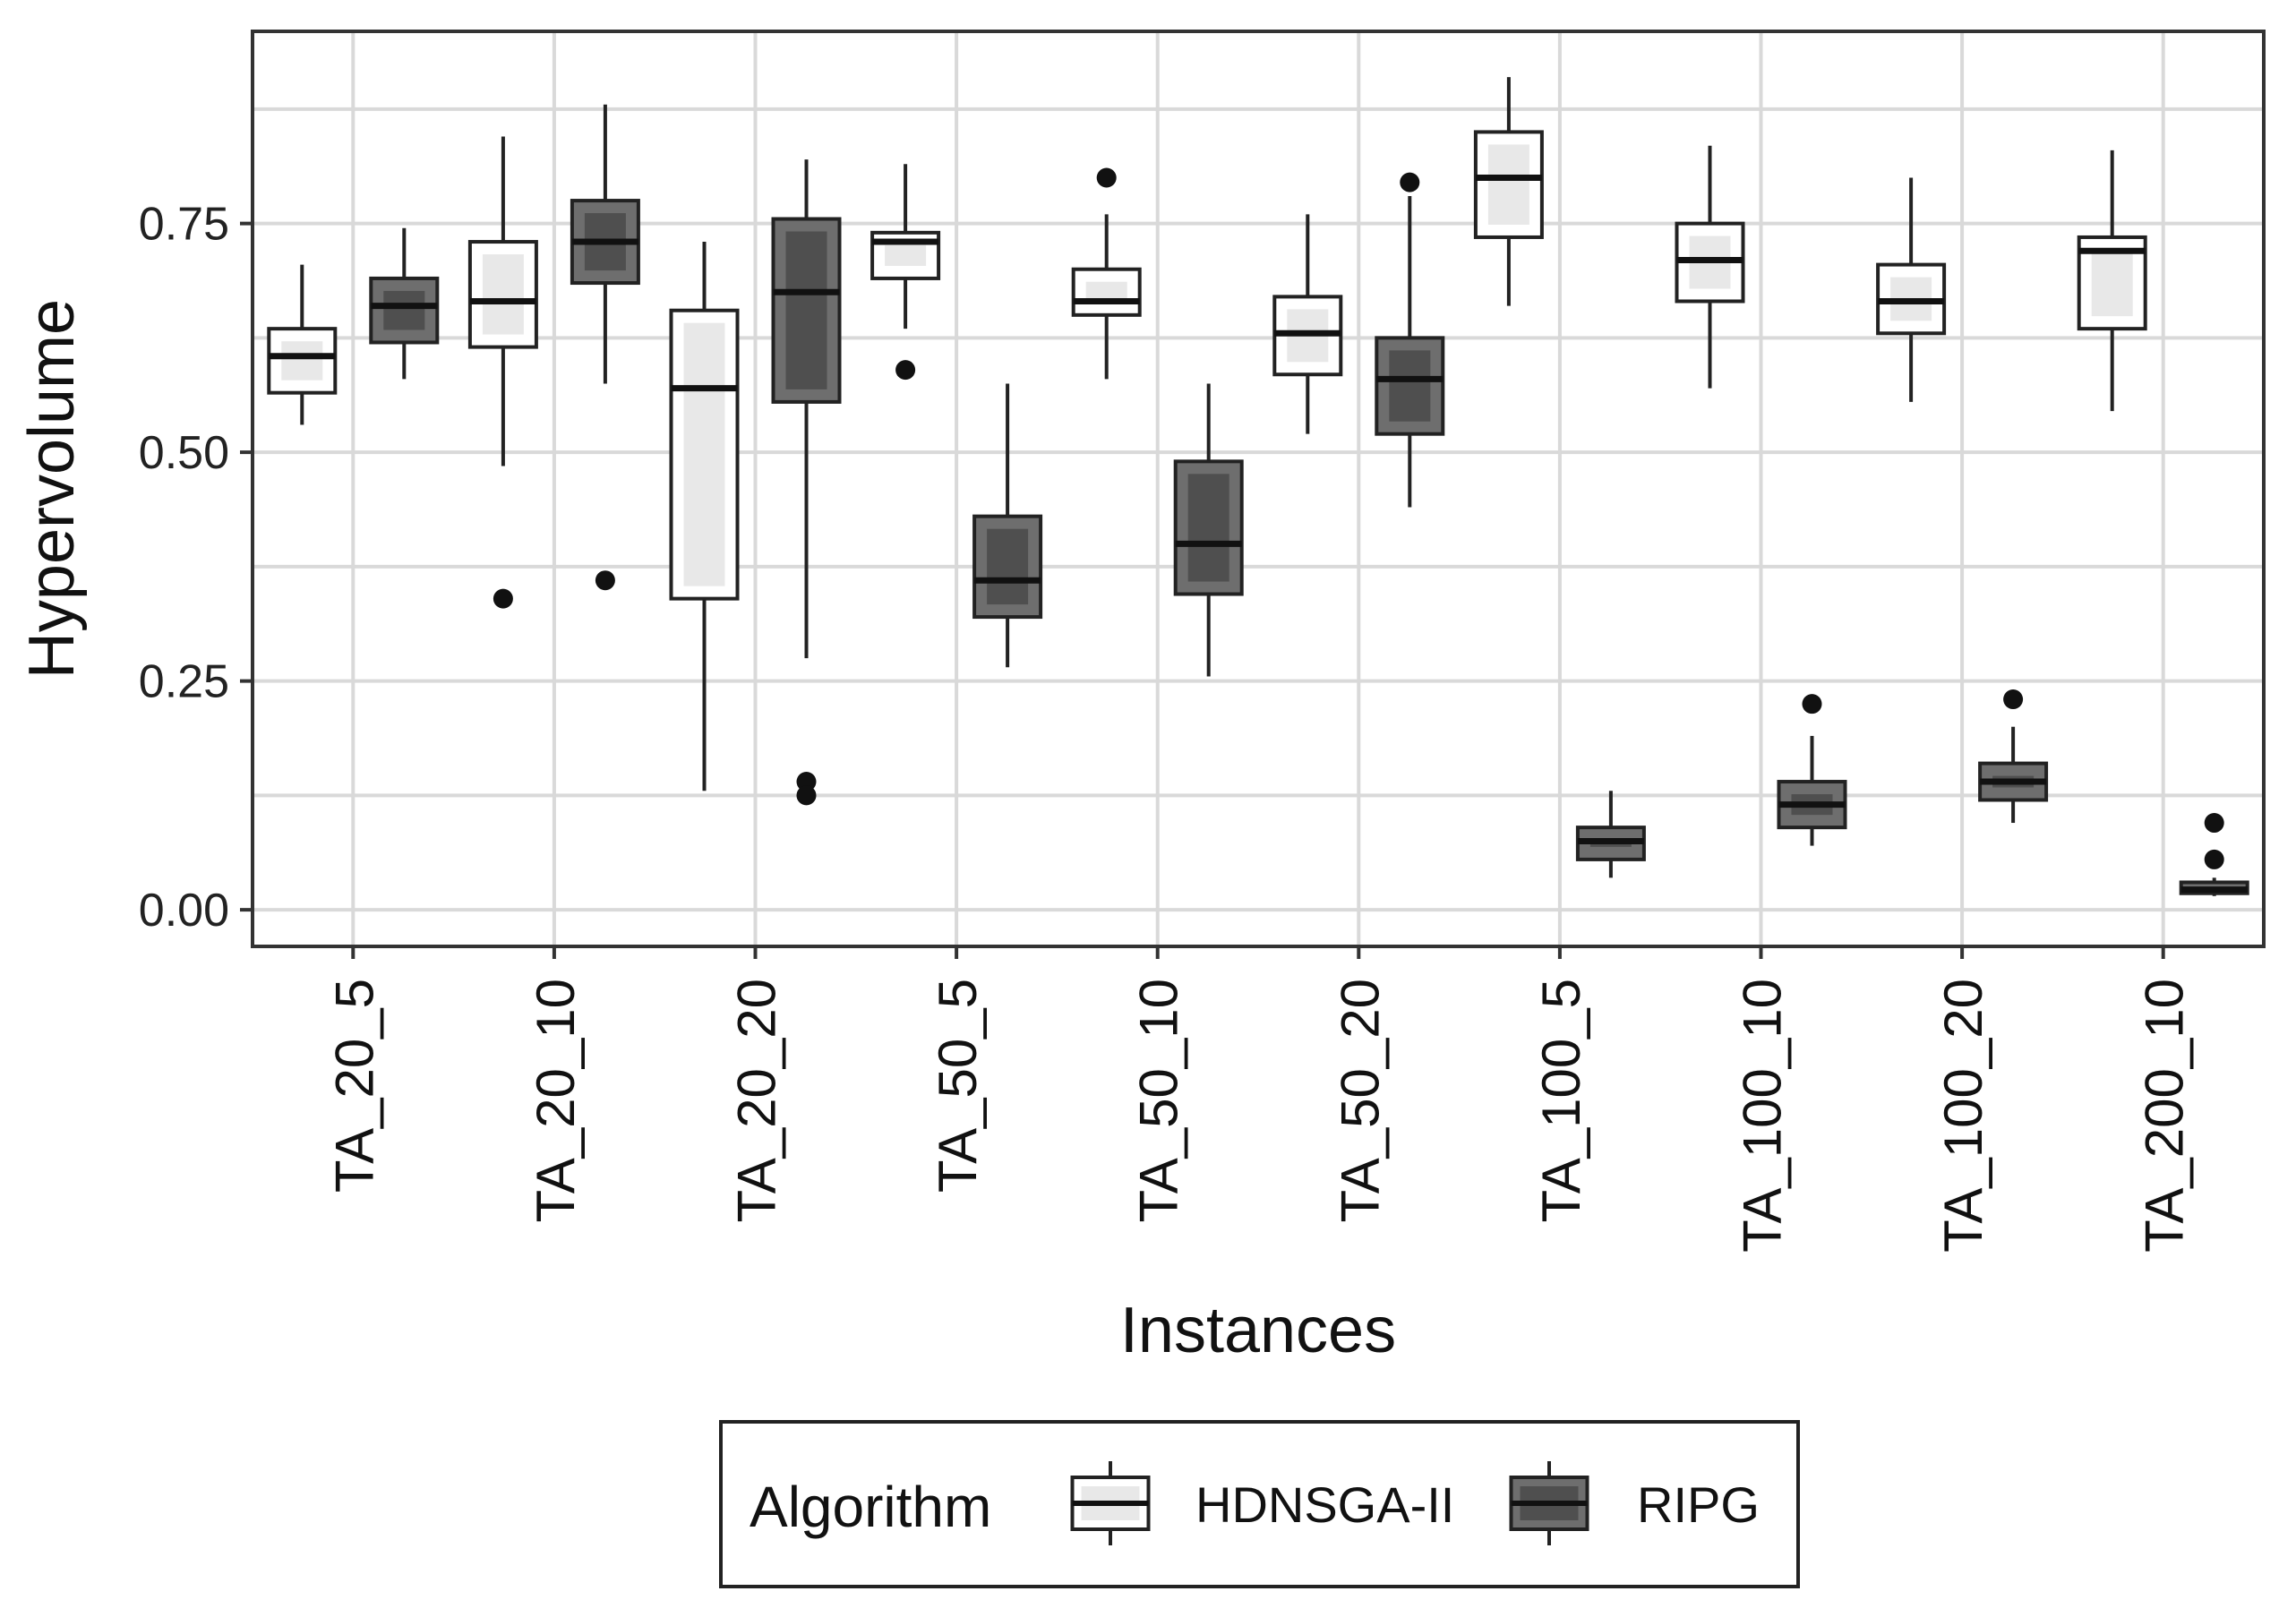 This screenshot has height=1617, width=2296. I want to click on y-axis-title: Hypervolume, so click(52, 489).